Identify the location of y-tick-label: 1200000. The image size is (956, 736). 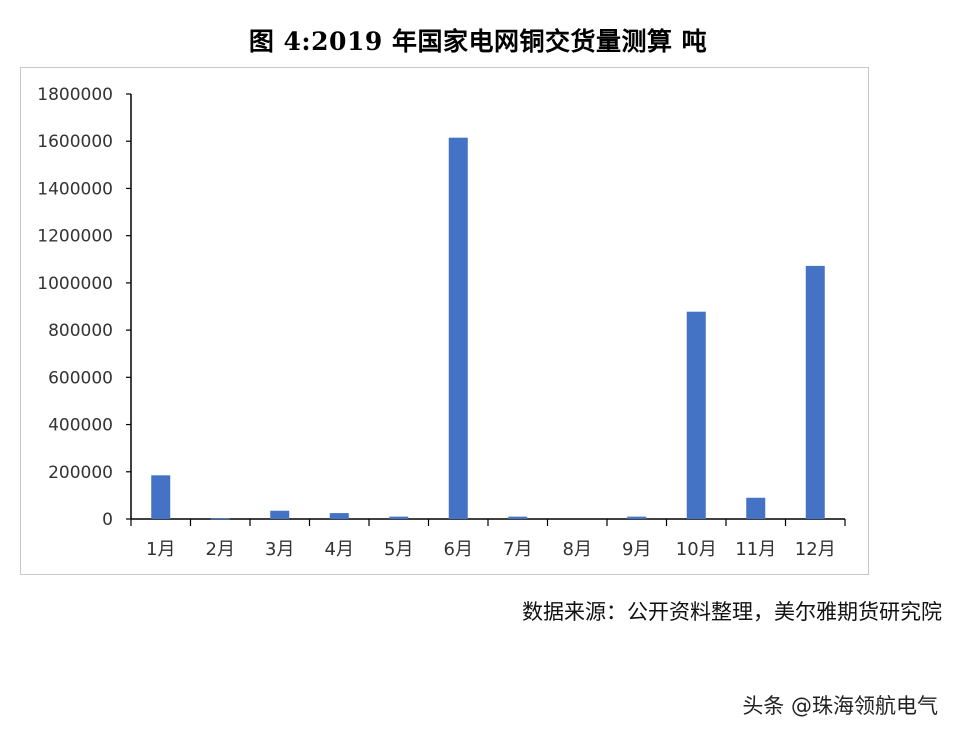
(75, 237).